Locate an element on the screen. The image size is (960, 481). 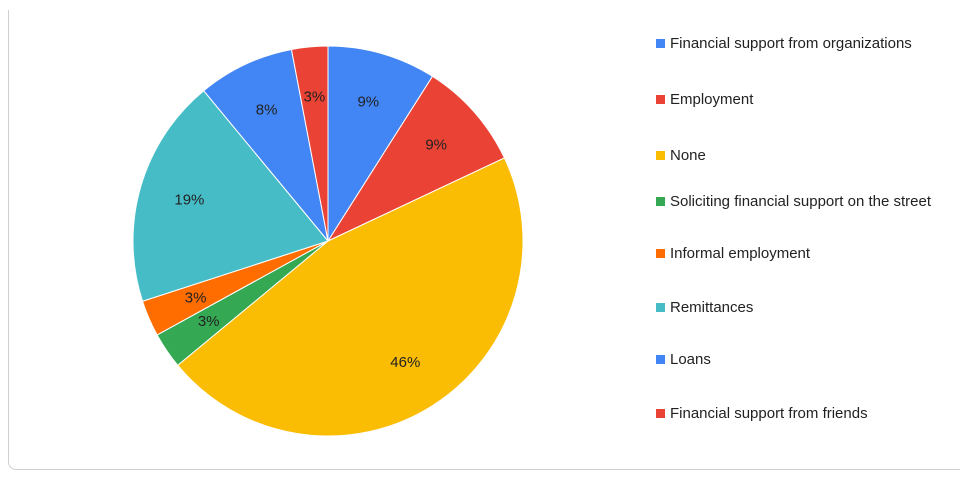
legend-item-informal-employment: Informal employment is located at coordinates (803, 253).